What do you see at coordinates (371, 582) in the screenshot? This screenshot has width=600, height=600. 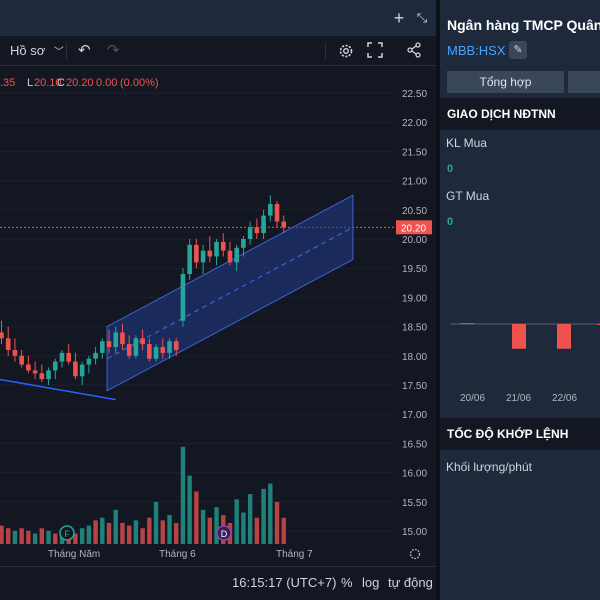 I see `log-scale-toggle: log` at bounding box center [371, 582].